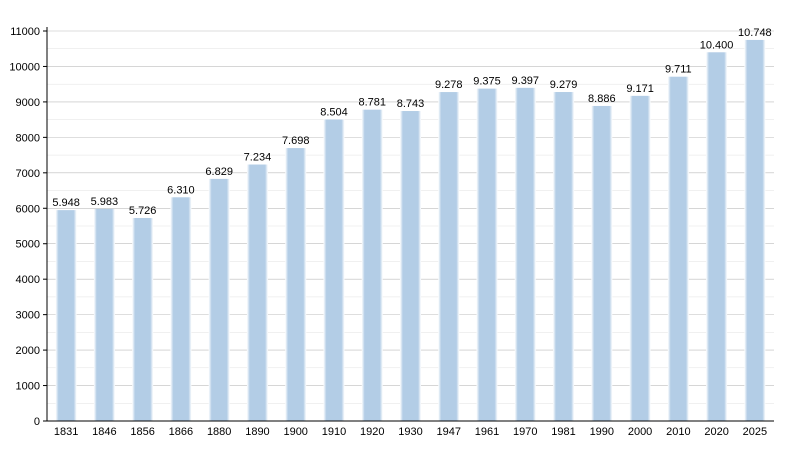 This screenshot has height=450, width=800. I want to click on x-tick-label: 2010, so click(678, 432).